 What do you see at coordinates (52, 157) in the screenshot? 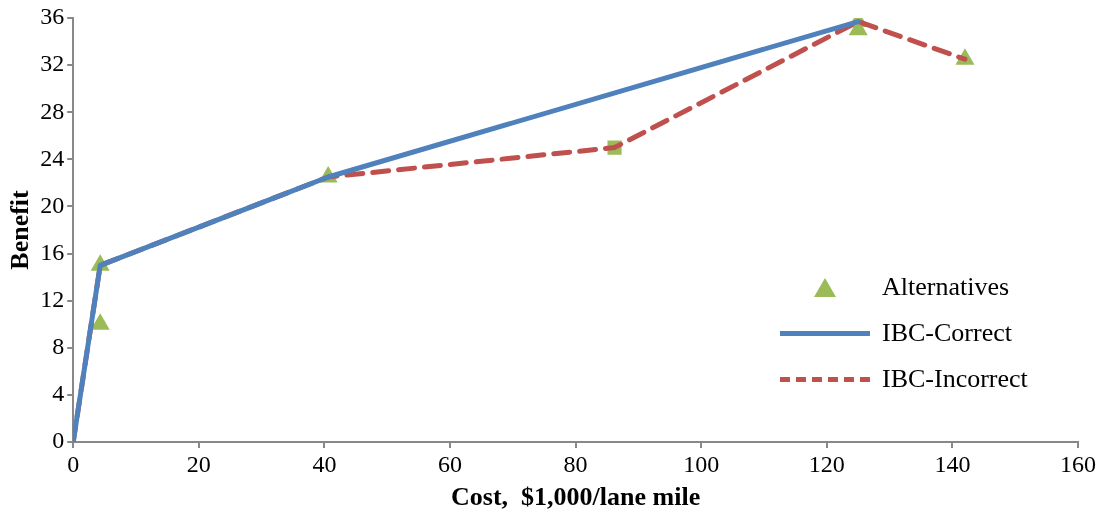
I see `y-tick-label: 24` at bounding box center [52, 157].